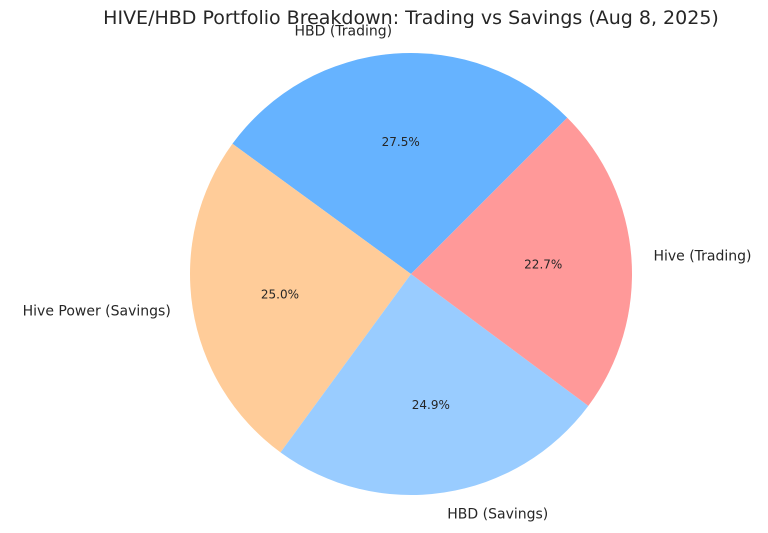  I want to click on slice-percent-2: 24.9%, so click(431, 405).